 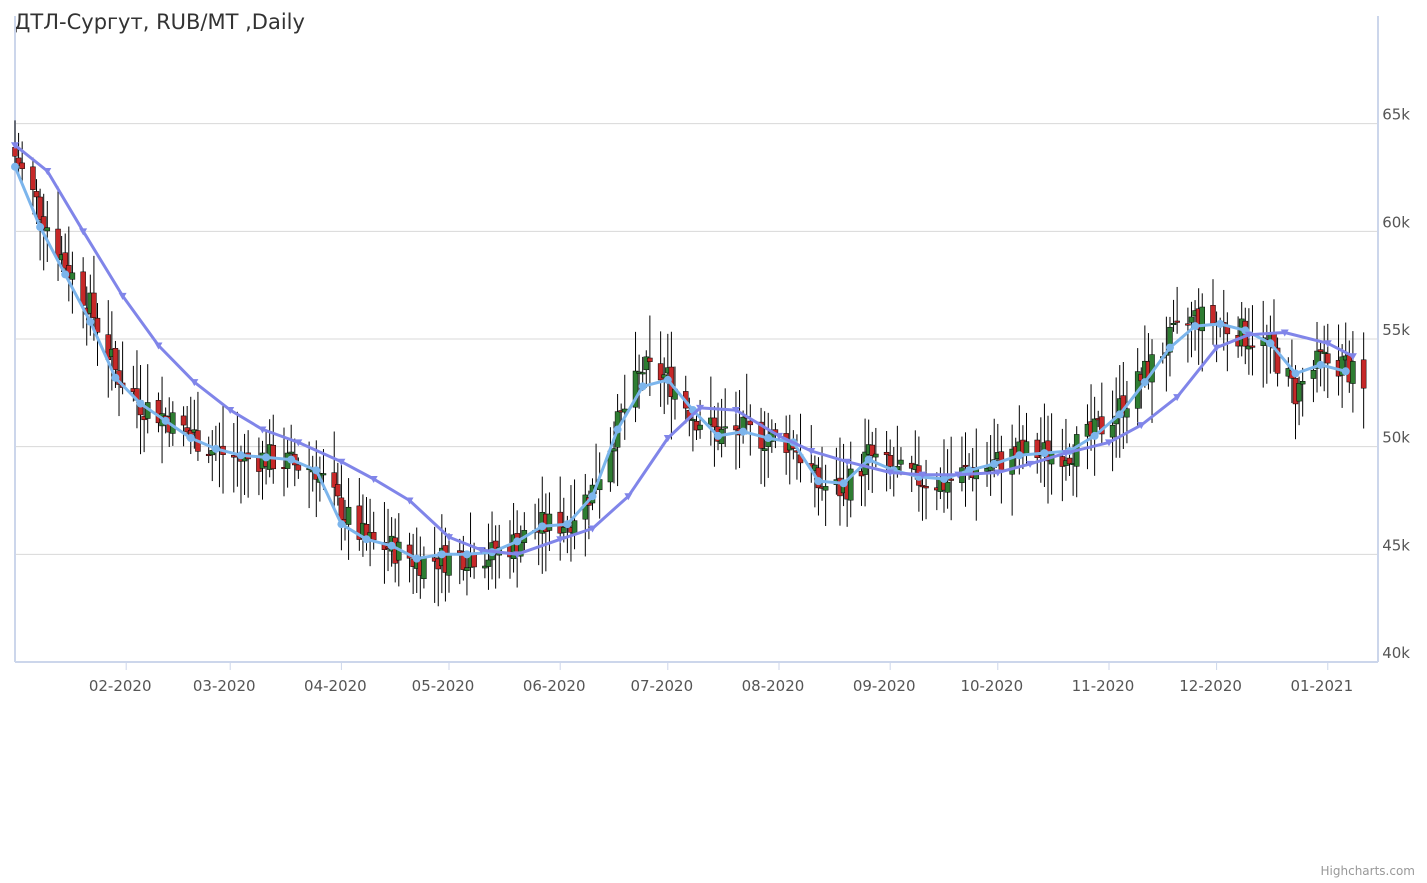 I want to click on y-tick-label: 50k, so click(x=1396, y=438).